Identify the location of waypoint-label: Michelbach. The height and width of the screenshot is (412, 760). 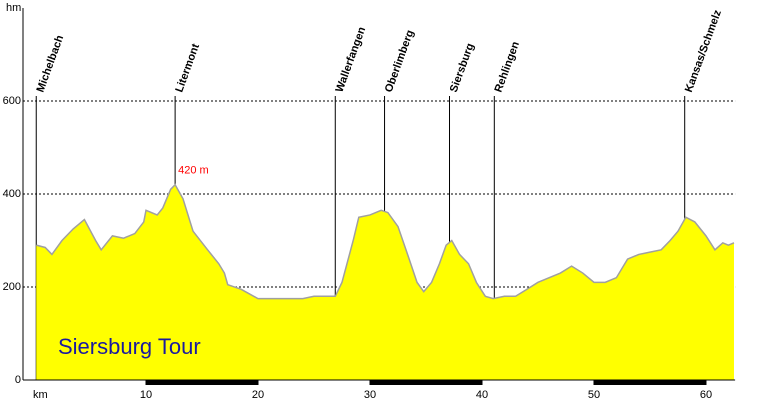
(51, 63).